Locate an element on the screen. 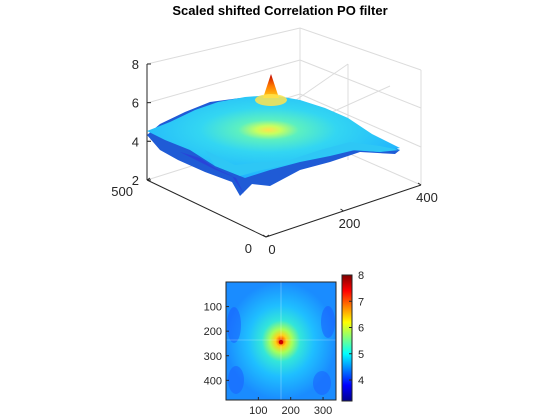 This screenshot has width=560, height=420. heatmap-x-tick-label: 300 is located at coordinates (323, 411).